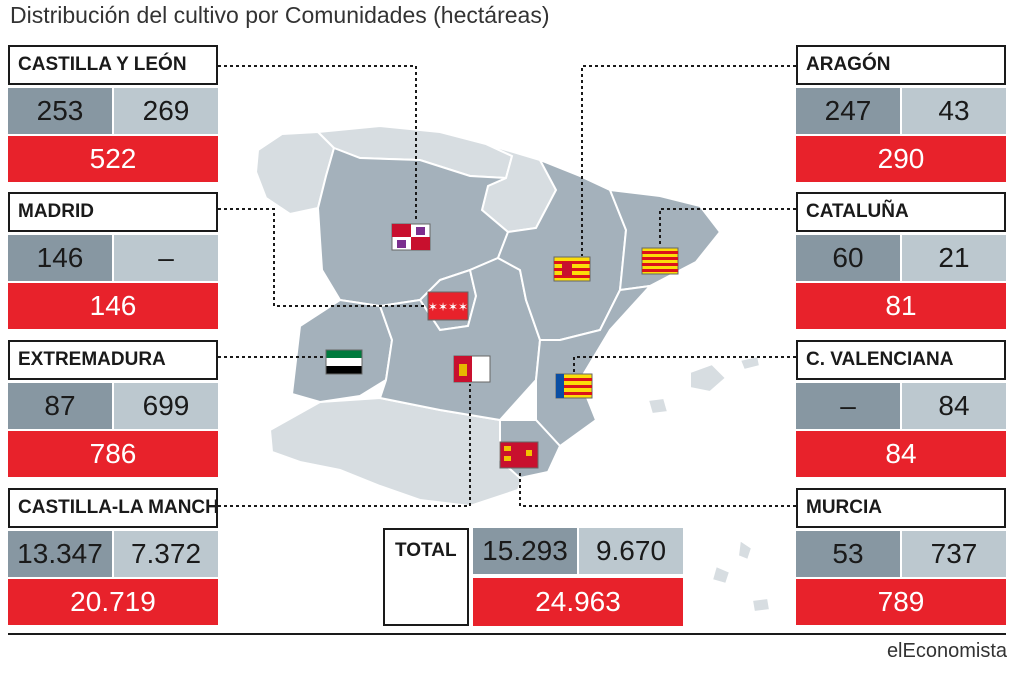 The height and width of the screenshot is (673, 1015). Describe the element at coordinates (113, 360) in the screenshot. I see `region-name: EXTREMADURA` at that location.